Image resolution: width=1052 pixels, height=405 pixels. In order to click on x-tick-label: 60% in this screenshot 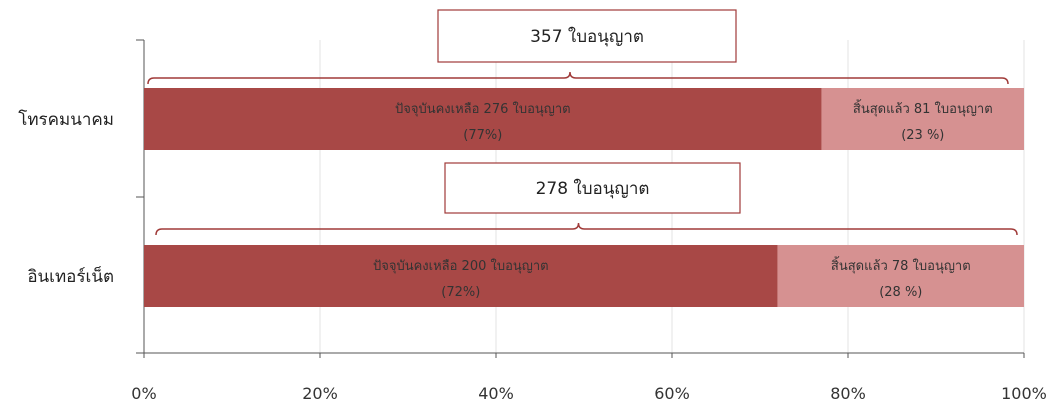, I will do `click(672, 393)`.